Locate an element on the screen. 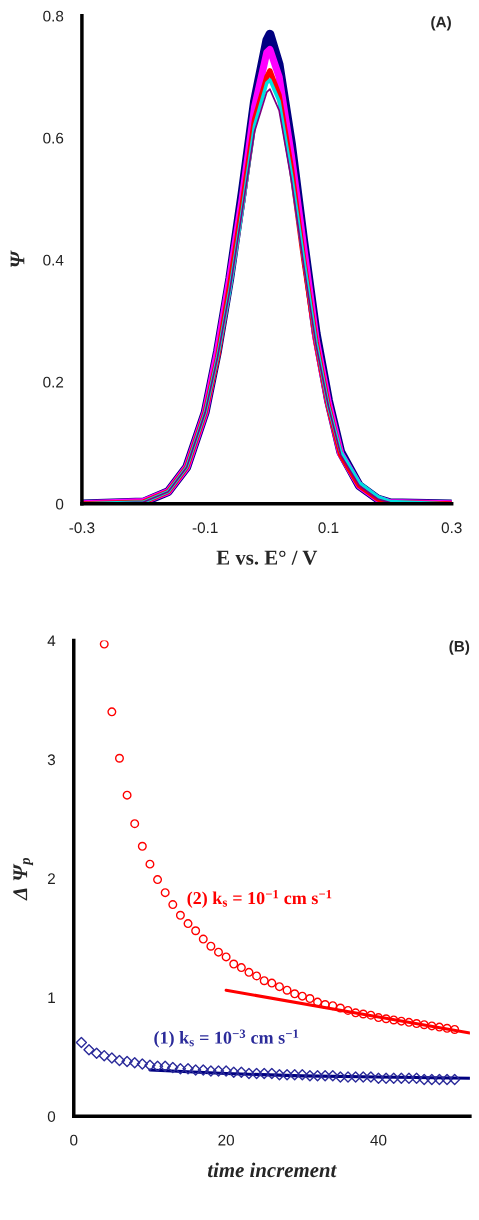 This screenshot has height=1220, width=479. x-tick-label: 0 is located at coordinates (74, 1140).